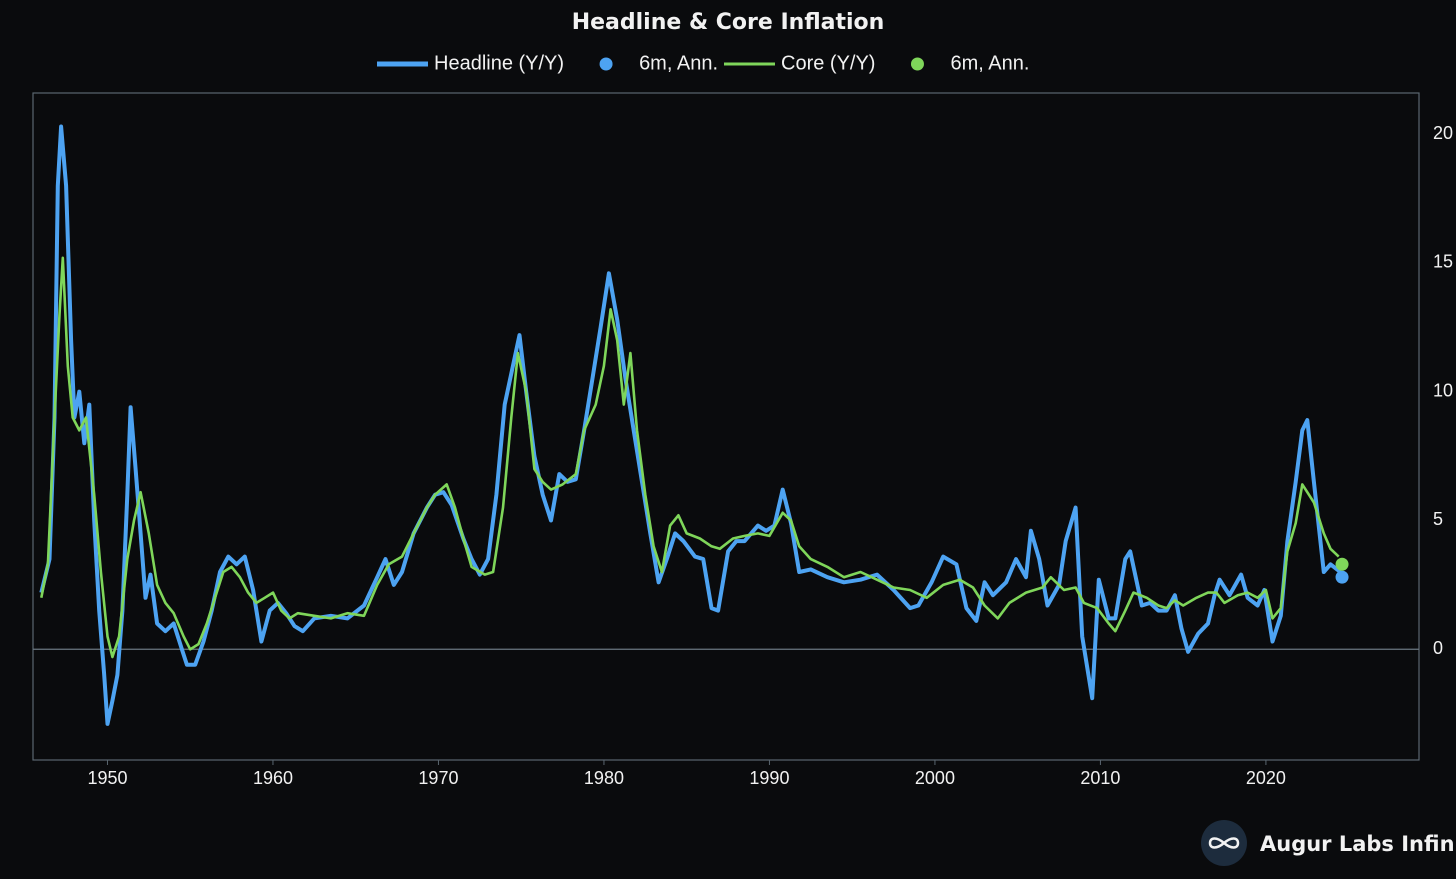  What do you see at coordinates (1438, 519) in the screenshot?
I see `y-tick-label: 5` at bounding box center [1438, 519].